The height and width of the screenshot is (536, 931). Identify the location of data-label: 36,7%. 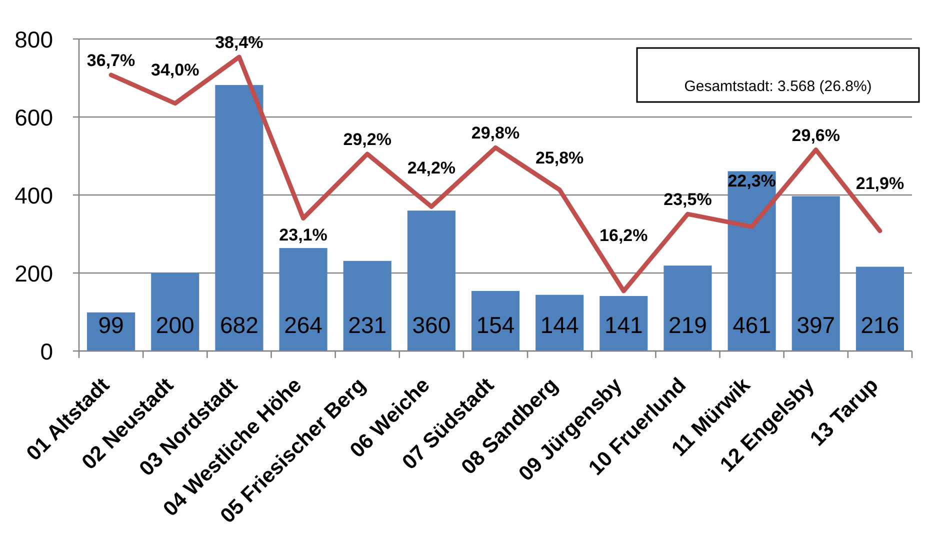
(111, 60).